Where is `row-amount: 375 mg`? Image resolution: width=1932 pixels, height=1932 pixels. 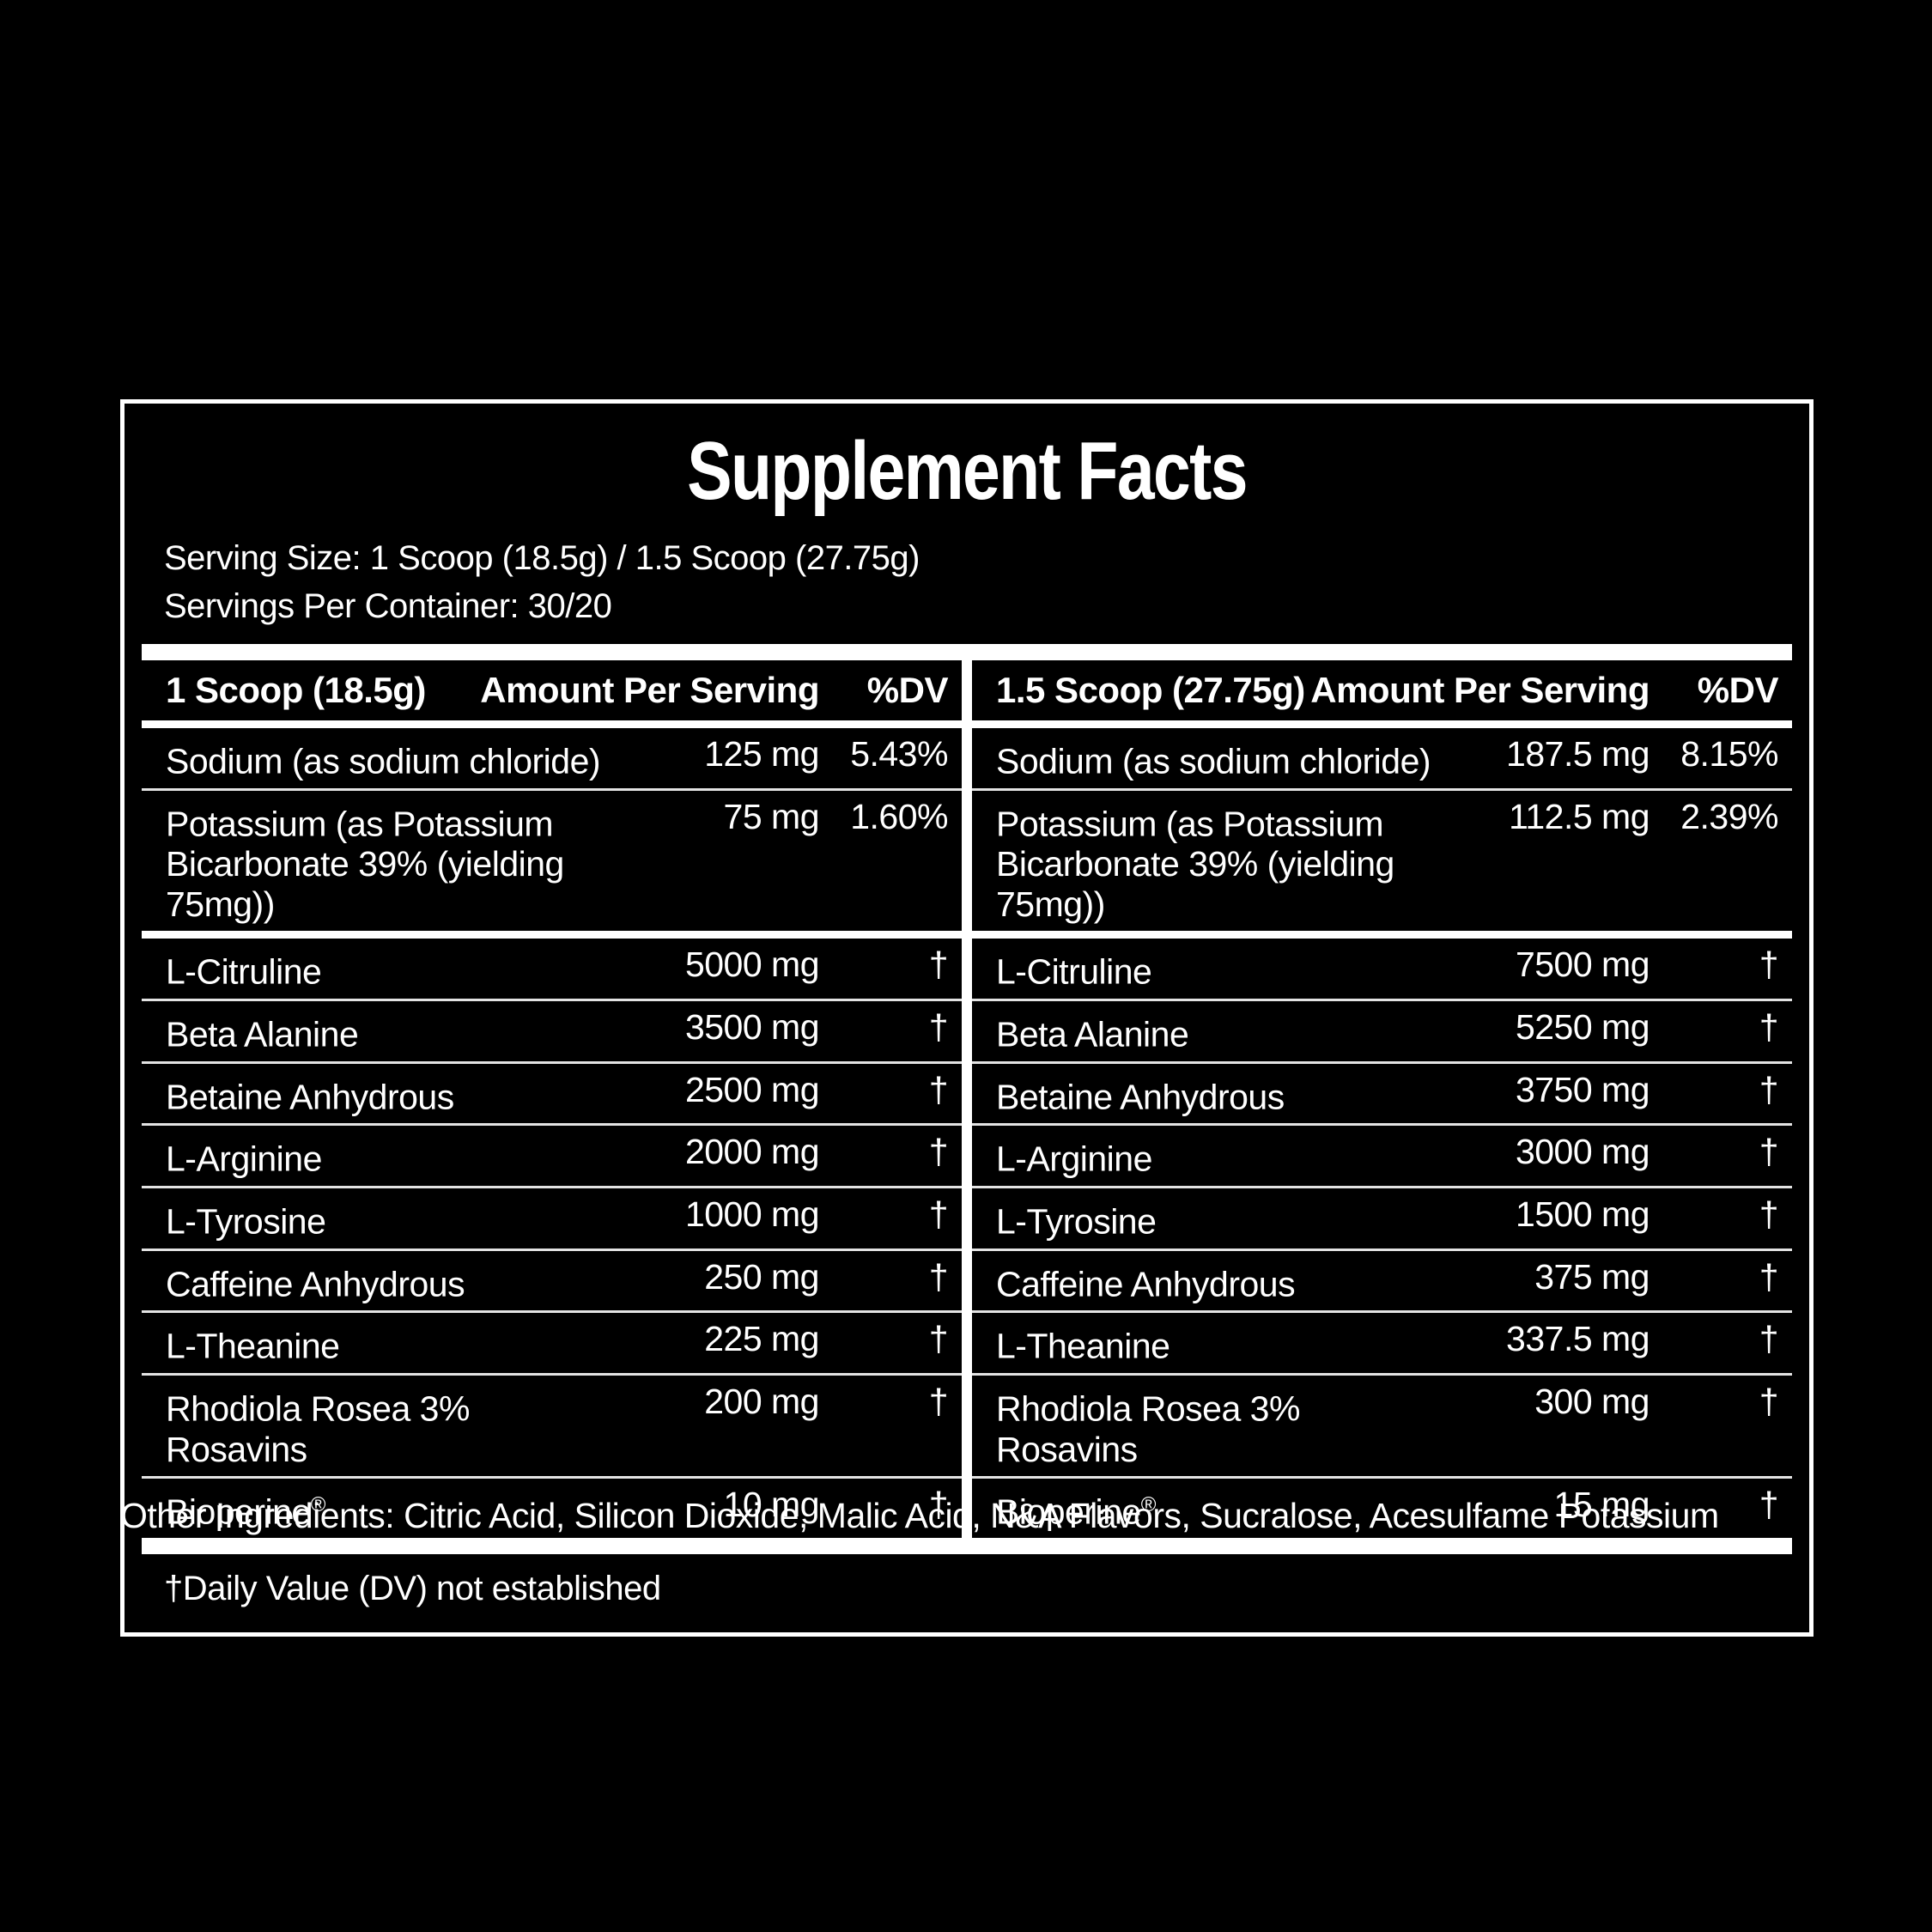 row-amount: 375 mg is located at coordinates (1591, 1276).